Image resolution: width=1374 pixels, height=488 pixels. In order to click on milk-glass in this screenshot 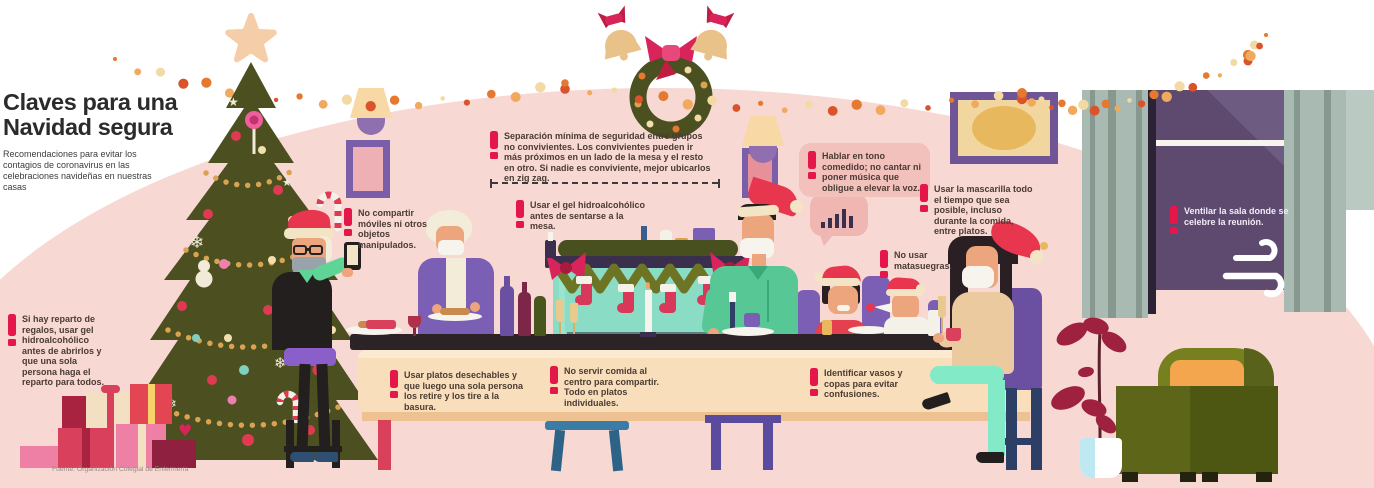, I will do `click(934, 323)`.